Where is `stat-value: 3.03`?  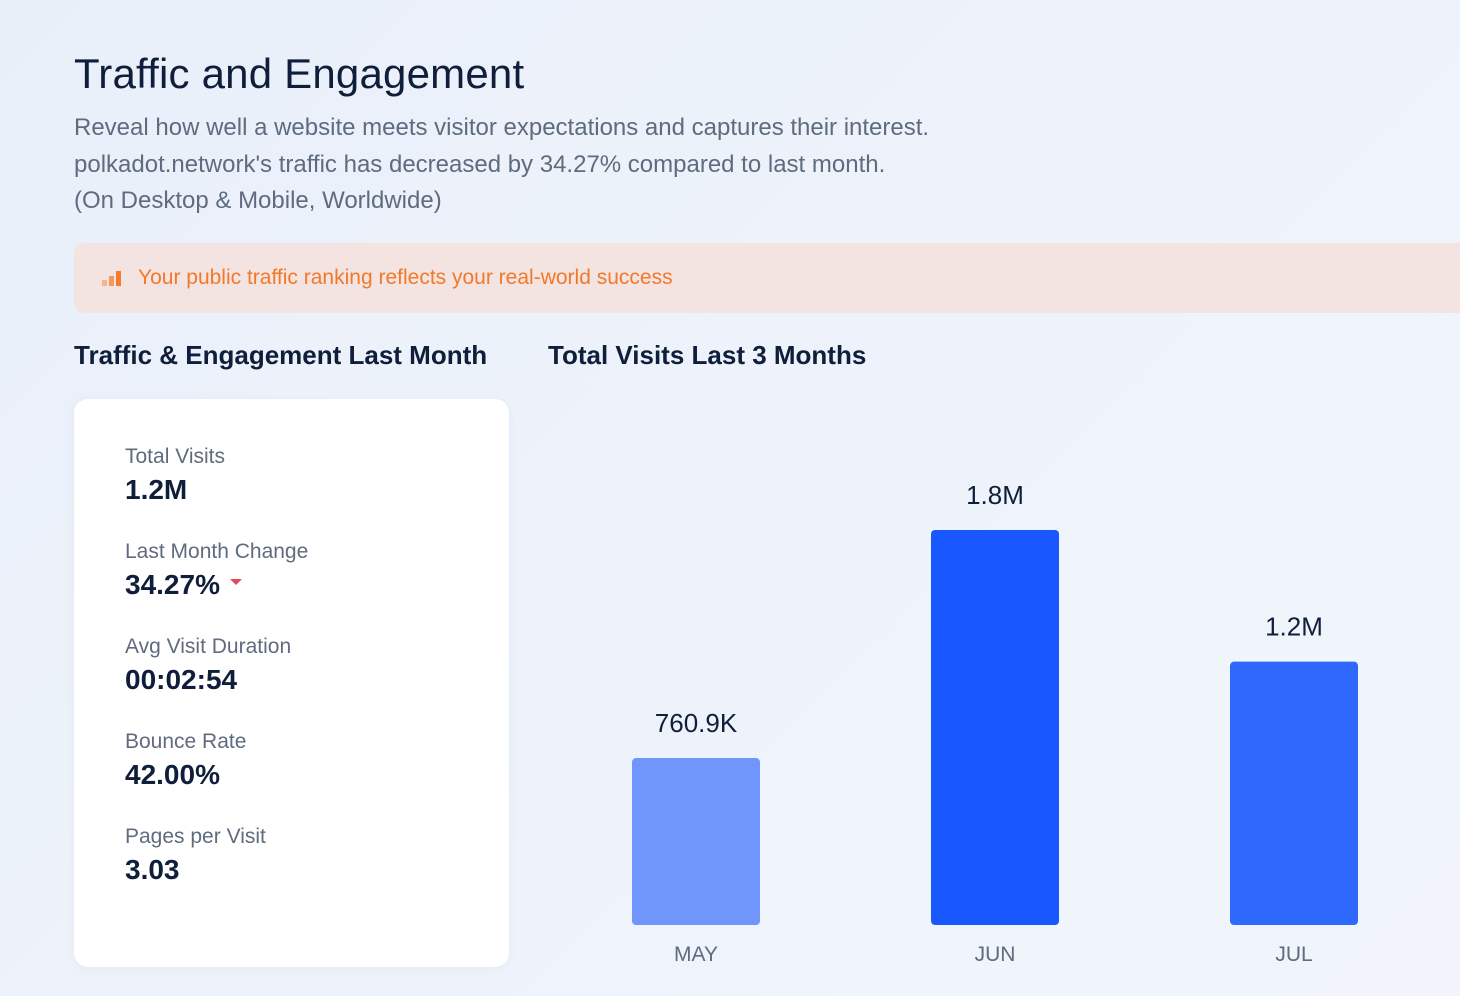
stat-value: 3.03 is located at coordinates (317, 870).